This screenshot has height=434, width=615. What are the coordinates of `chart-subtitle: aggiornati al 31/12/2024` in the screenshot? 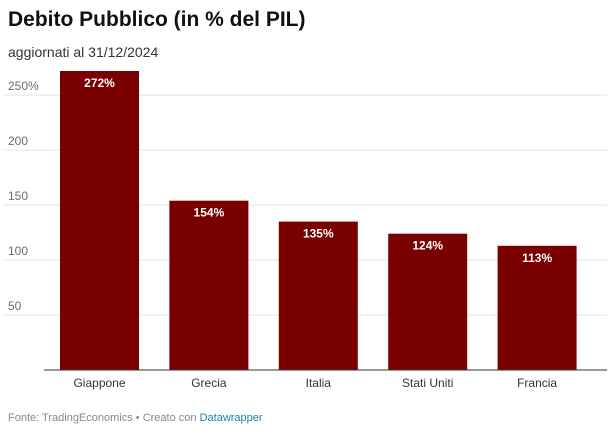 It's located at (83, 52).